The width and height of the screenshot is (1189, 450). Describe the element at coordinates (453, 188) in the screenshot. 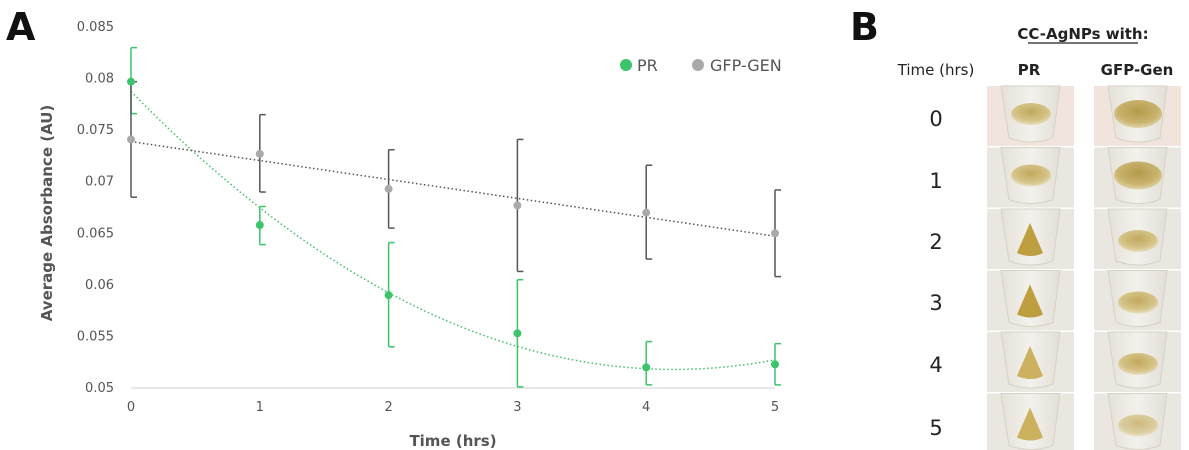

I see `trendline-gfp` at that location.